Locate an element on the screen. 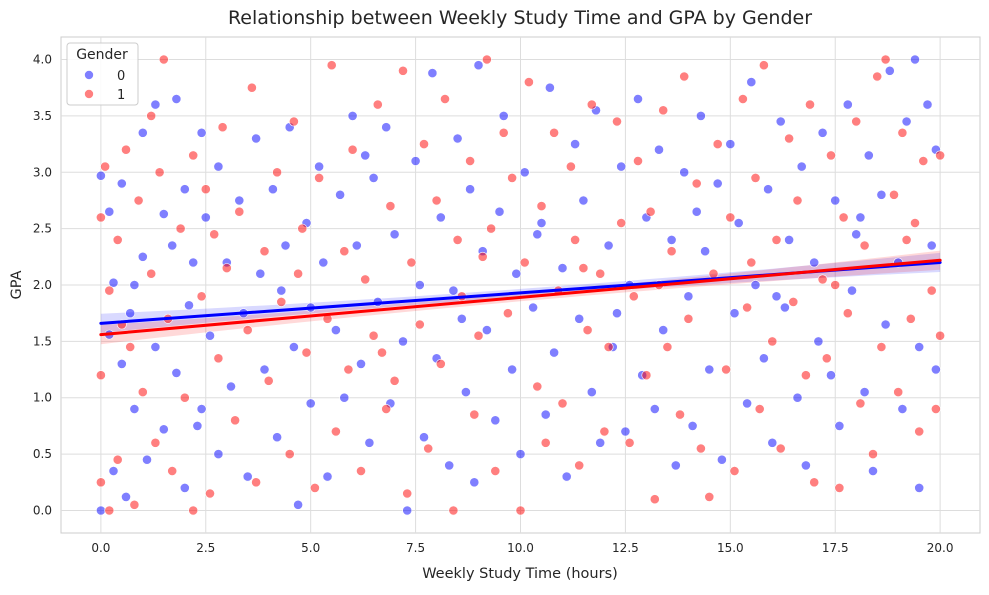  x-tick-label: 0.0 is located at coordinates (100, 548).